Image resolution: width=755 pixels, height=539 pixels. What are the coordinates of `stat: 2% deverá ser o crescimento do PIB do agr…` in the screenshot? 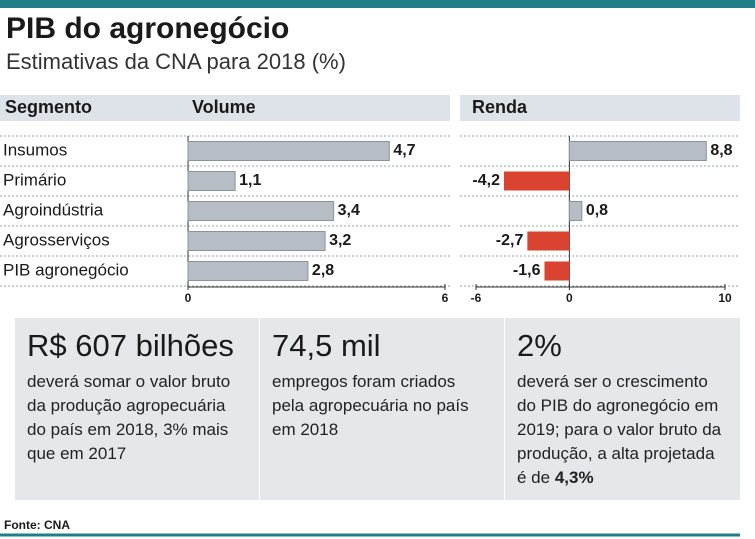 It's located at (622, 409).